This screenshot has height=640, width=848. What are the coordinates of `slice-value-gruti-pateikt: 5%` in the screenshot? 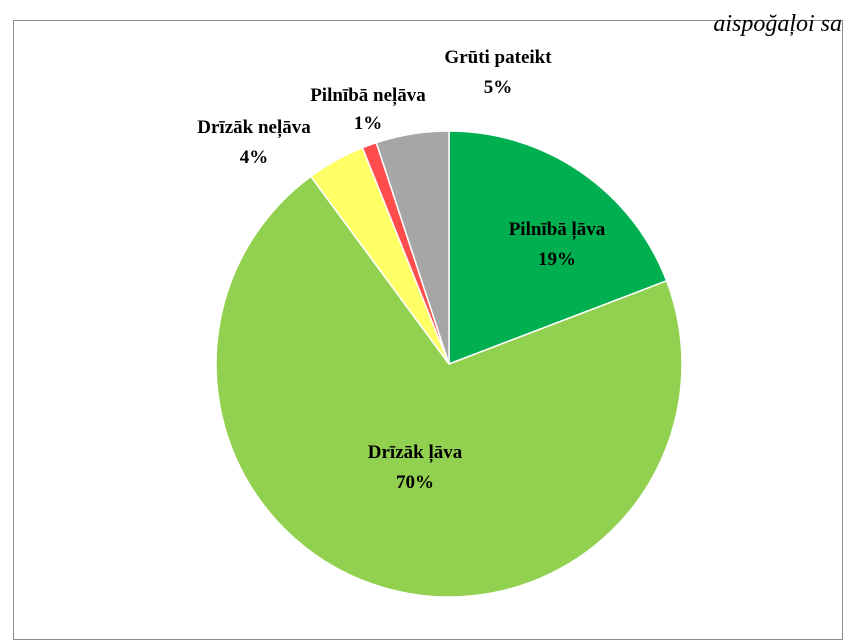 It's located at (498, 87).